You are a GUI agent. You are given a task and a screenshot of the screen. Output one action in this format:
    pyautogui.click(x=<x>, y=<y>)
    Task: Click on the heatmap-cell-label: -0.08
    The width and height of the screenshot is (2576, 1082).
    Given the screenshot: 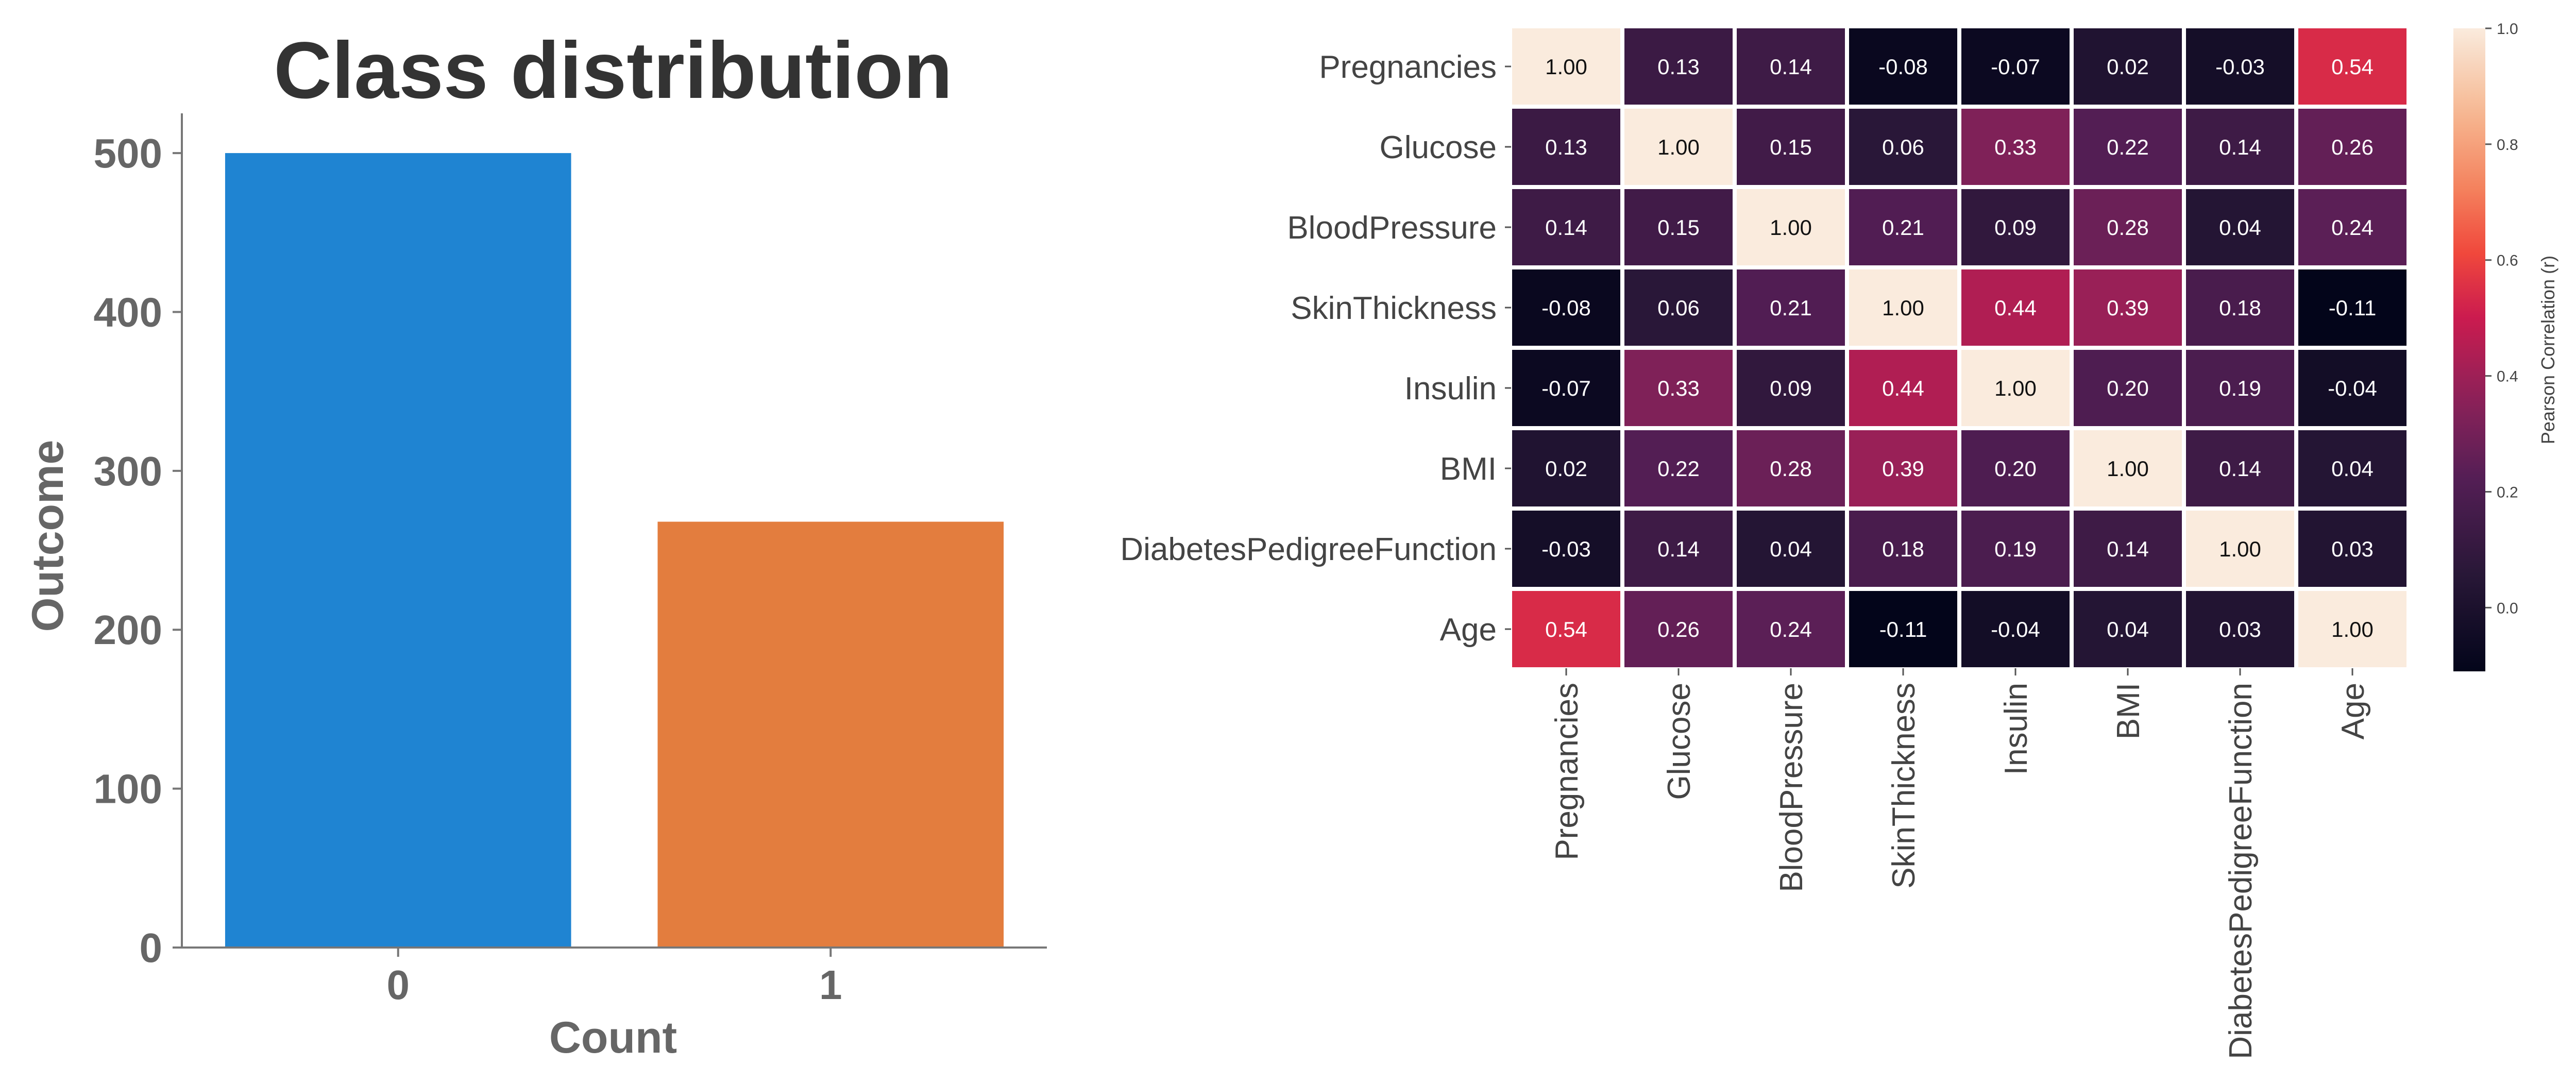 What is the action you would take?
    pyautogui.click(x=1566, y=308)
    